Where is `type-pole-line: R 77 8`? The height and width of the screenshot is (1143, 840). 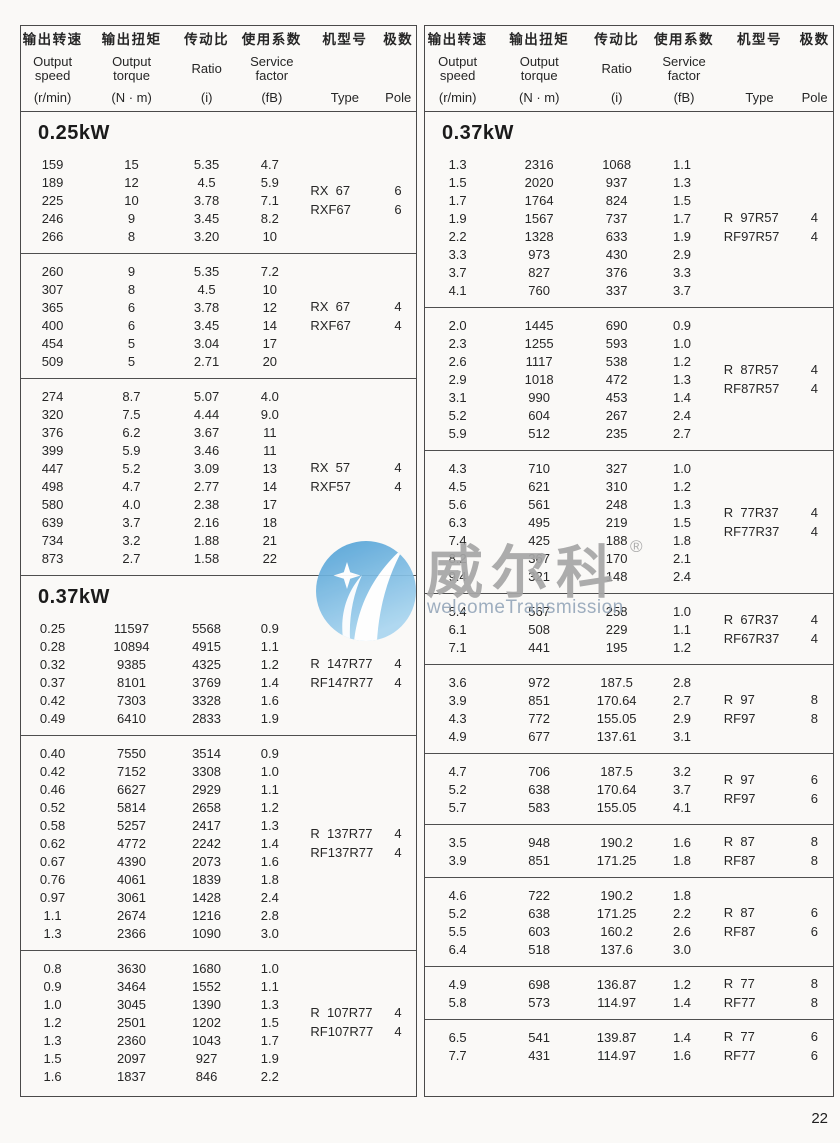
type-pole-line: R 77 8 is located at coordinates (776, 983).